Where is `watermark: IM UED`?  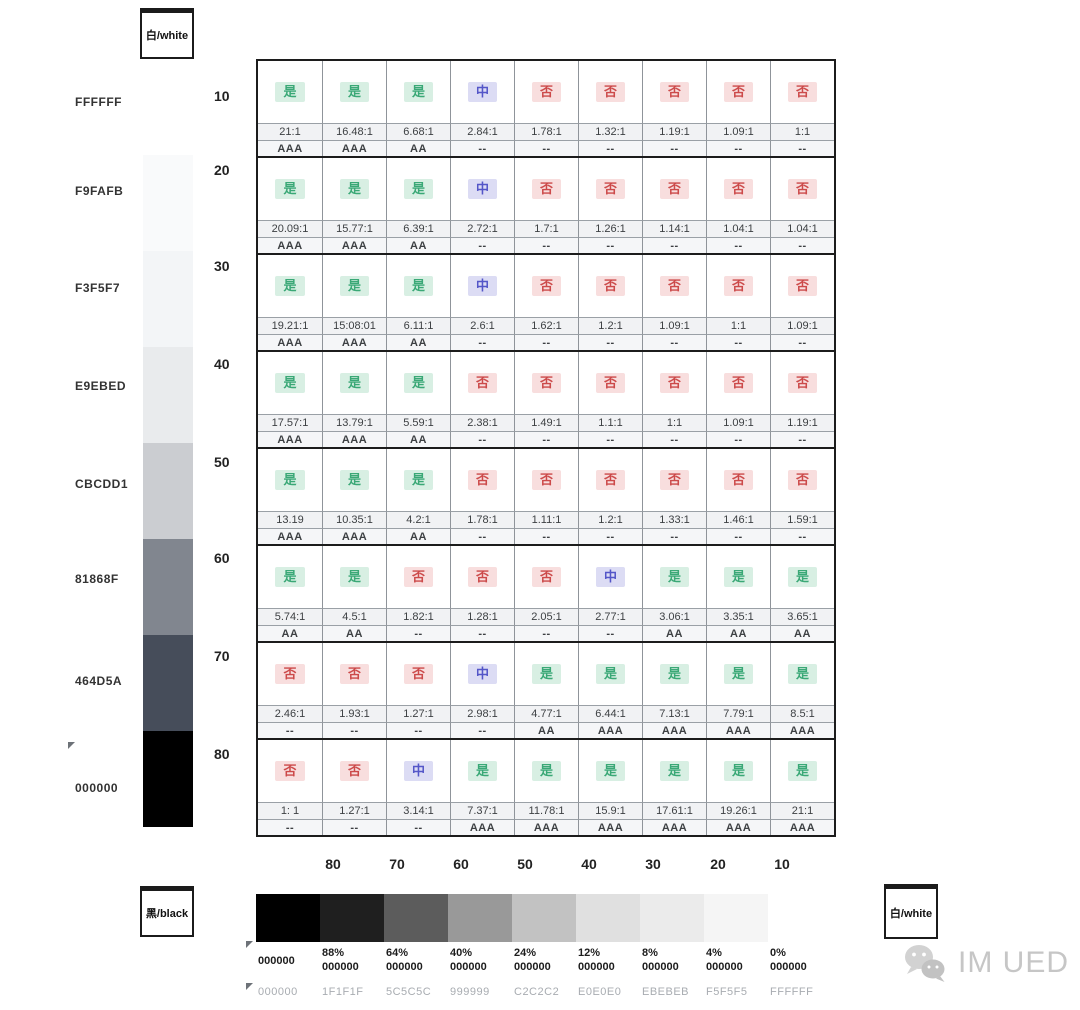 watermark: IM UED is located at coordinates (984, 963).